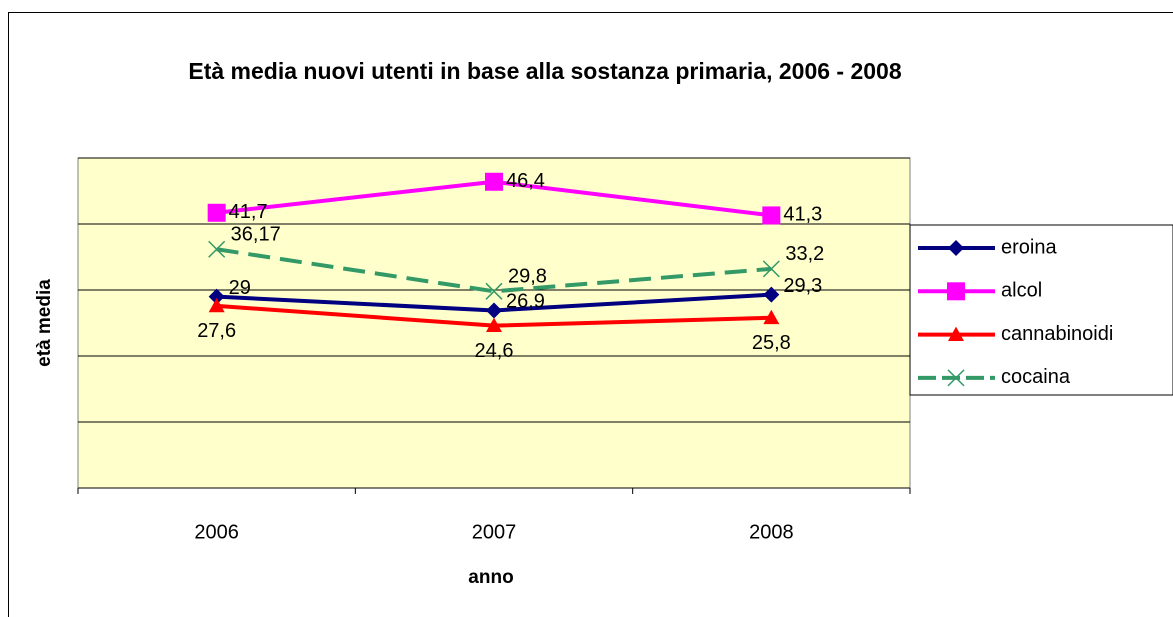  Describe the element at coordinates (804, 254) in the screenshot. I see `data-label: 33,2` at that location.